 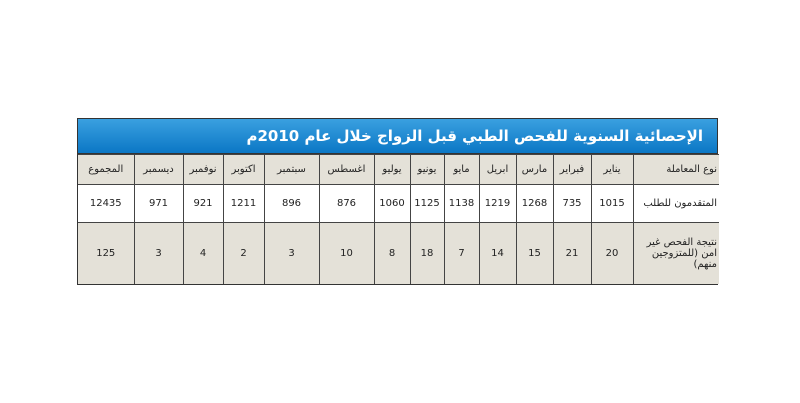 What do you see at coordinates (675, 169) in the screenshot?
I see `header-cell: نوع المعاملة` at bounding box center [675, 169].